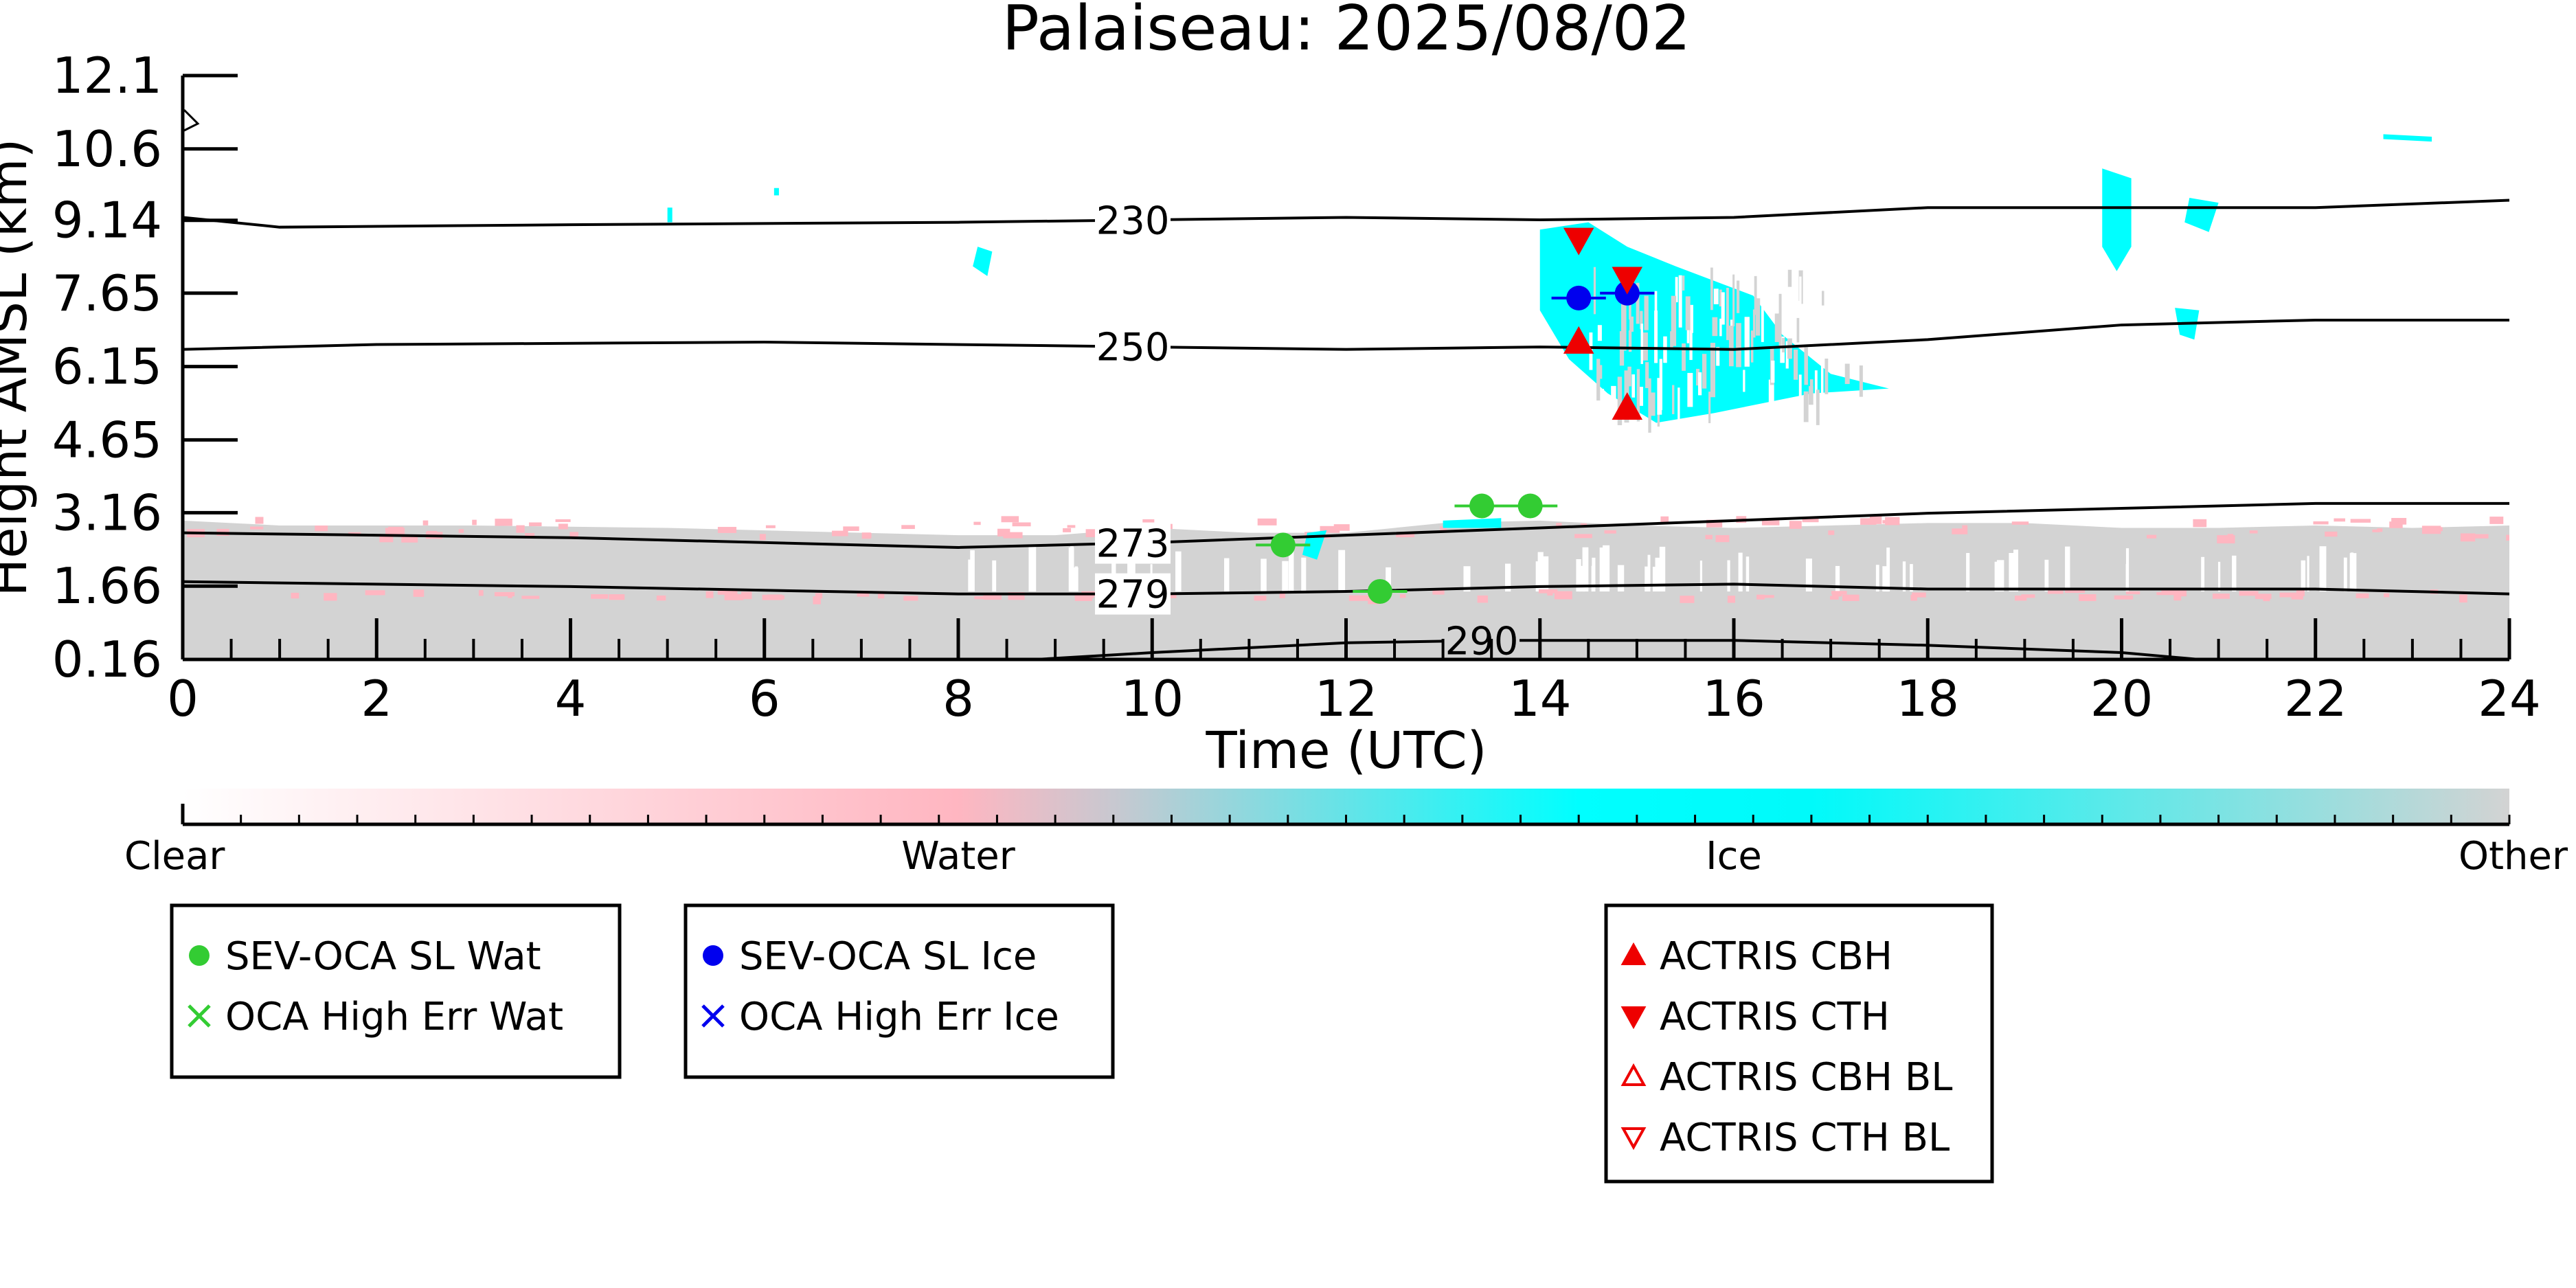 The height and width of the screenshot is (1288, 2576). What do you see at coordinates (396, 991) in the screenshot?
I see `legend-box-1: SEV-OCA SL Wat OCA High Err Wat` at bounding box center [396, 991].